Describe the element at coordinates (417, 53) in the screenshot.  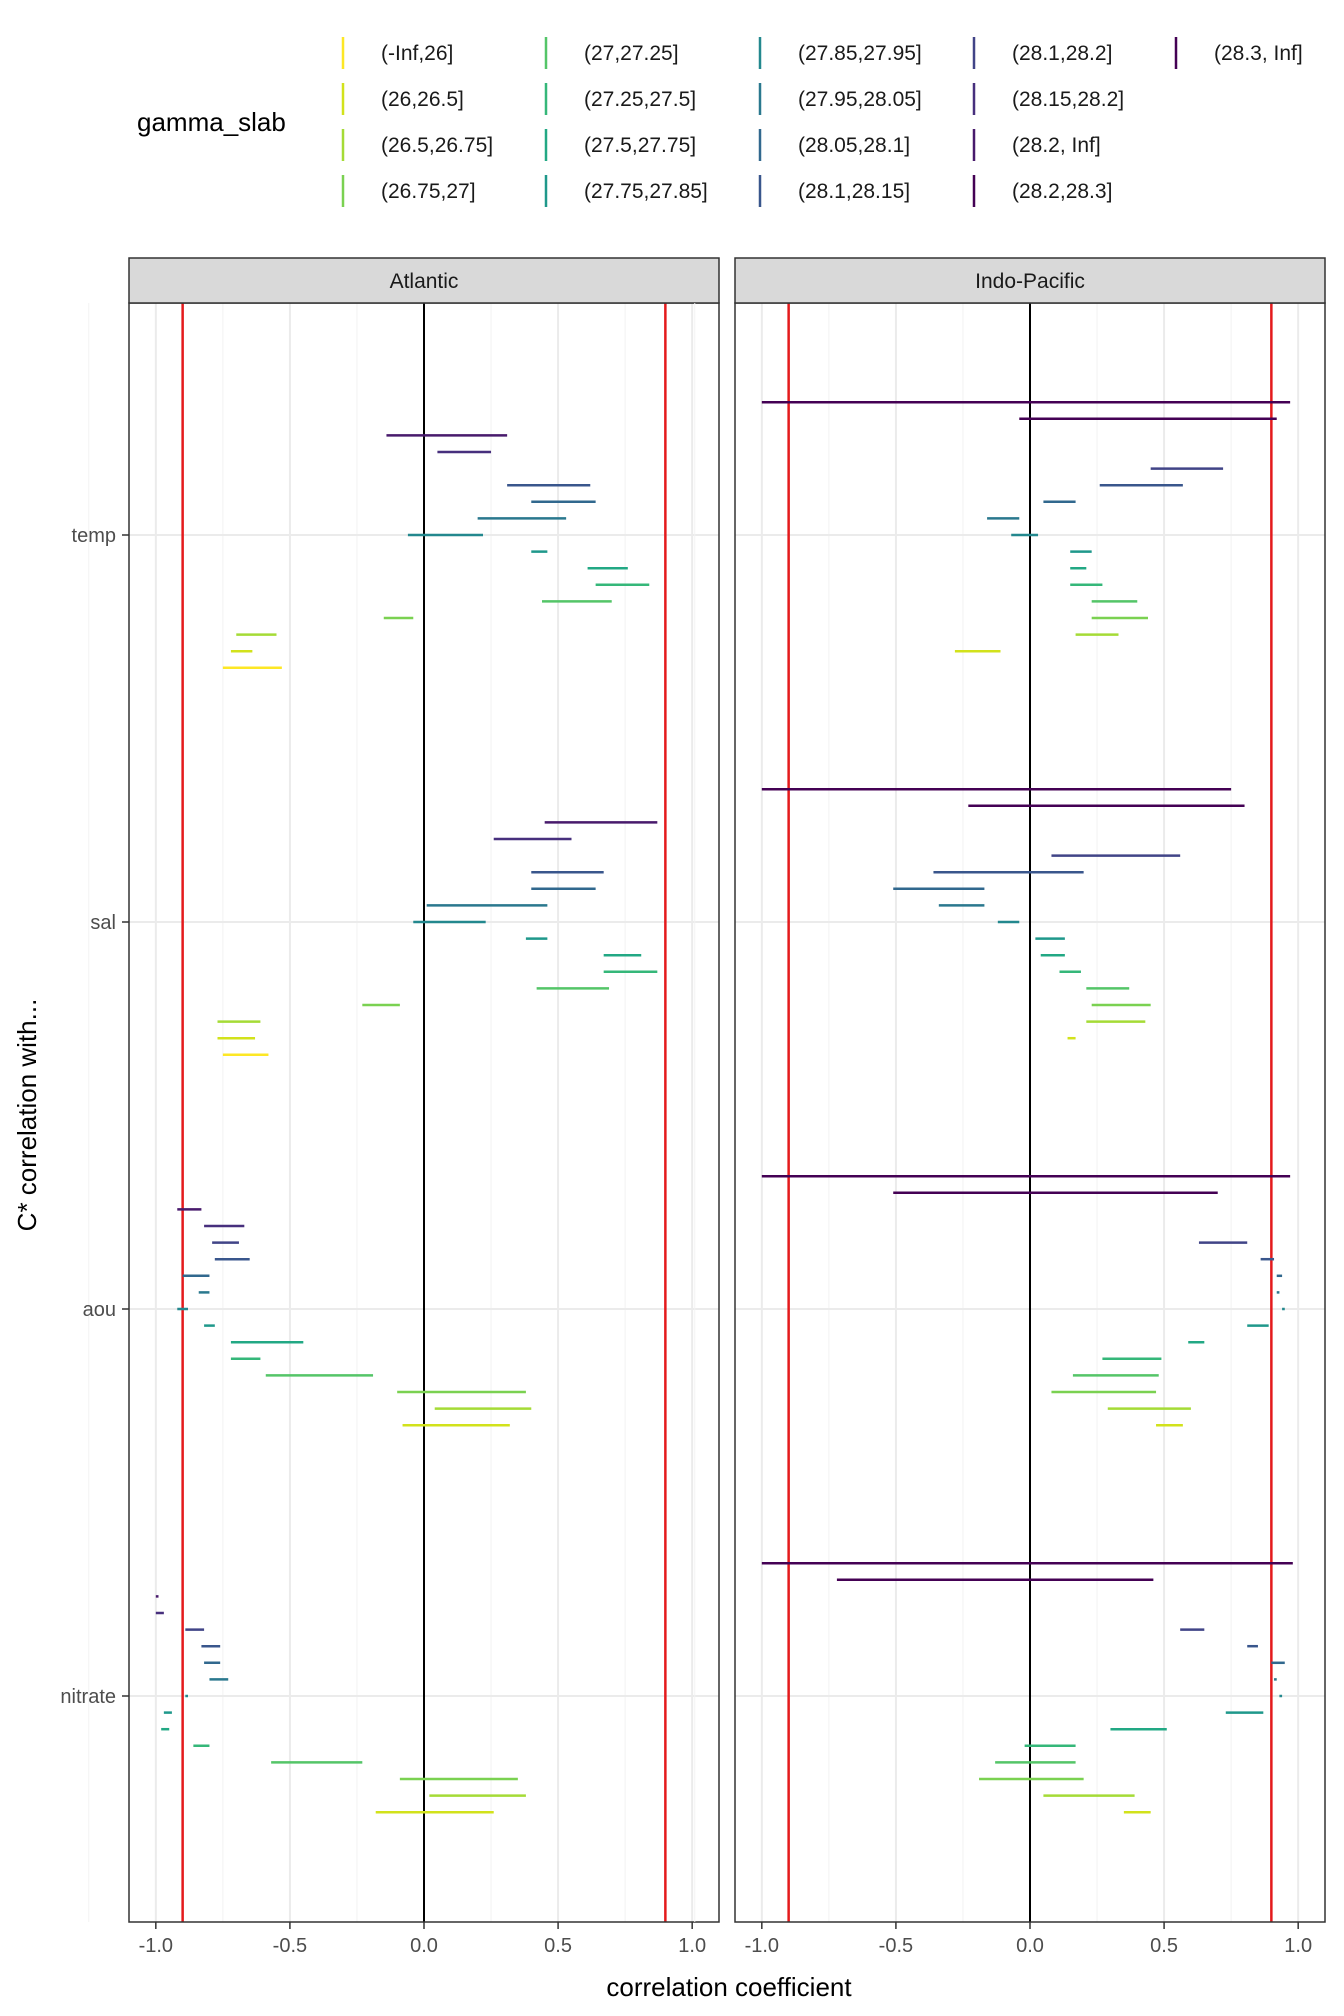
I see `legend-label-0: (-Inf,26]` at that location.